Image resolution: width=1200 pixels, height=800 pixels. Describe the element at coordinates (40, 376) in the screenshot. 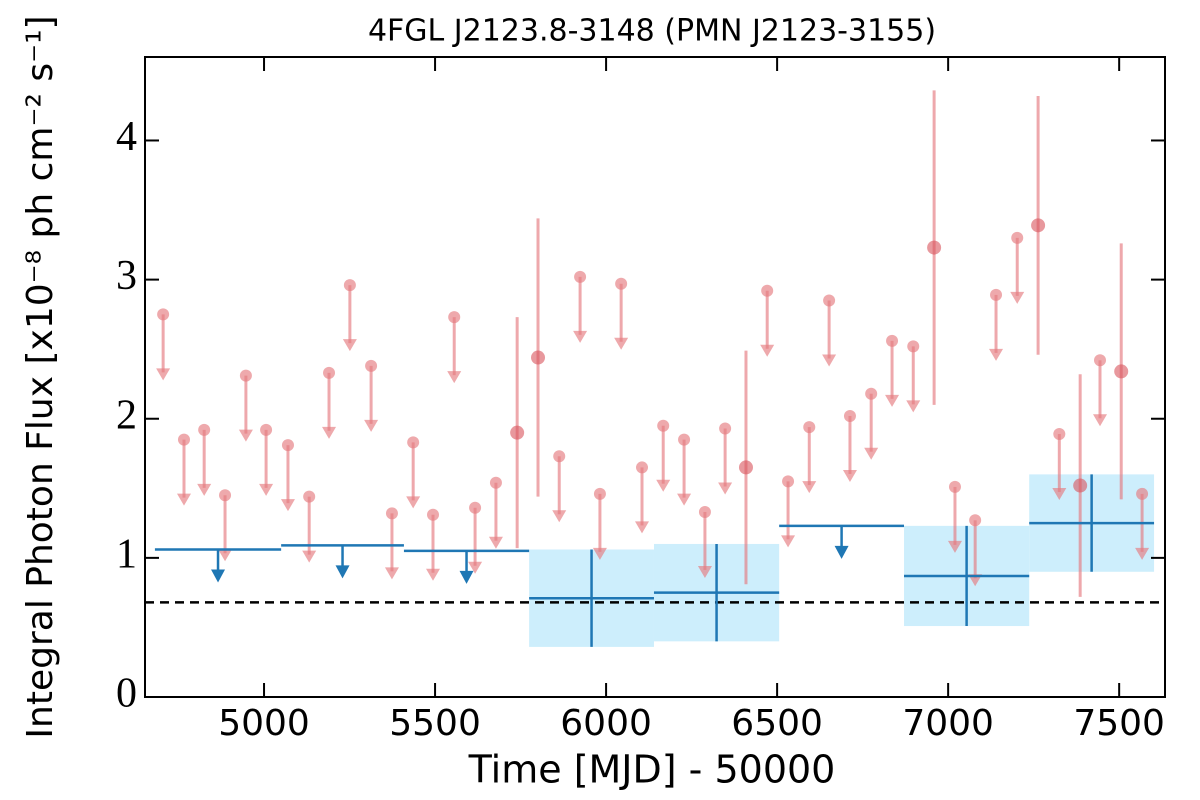

I see `y-axis-label: Integral Photon Flux [x10⁻⁸ ph cm⁻² s⁻¹]` at that location.